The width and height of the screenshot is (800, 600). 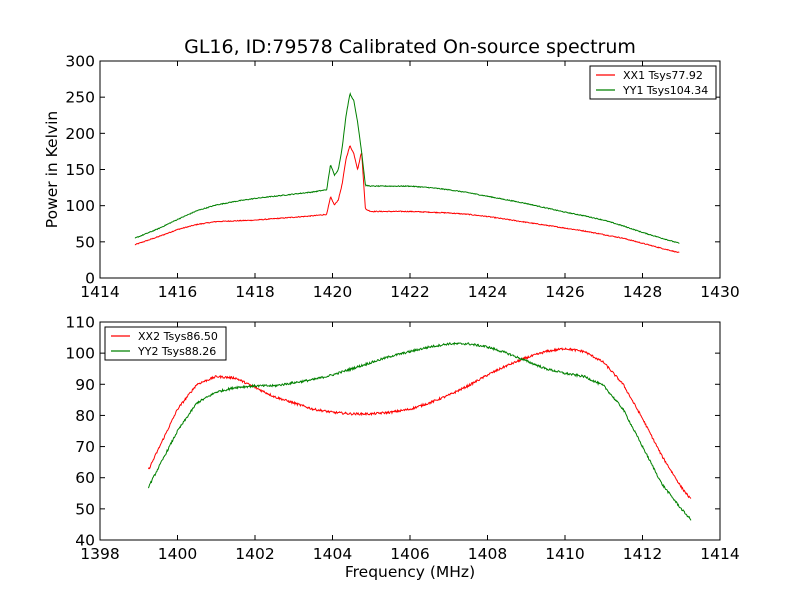 I want to click on plot-0-xtick-label-3: 1420, so click(x=332, y=292).